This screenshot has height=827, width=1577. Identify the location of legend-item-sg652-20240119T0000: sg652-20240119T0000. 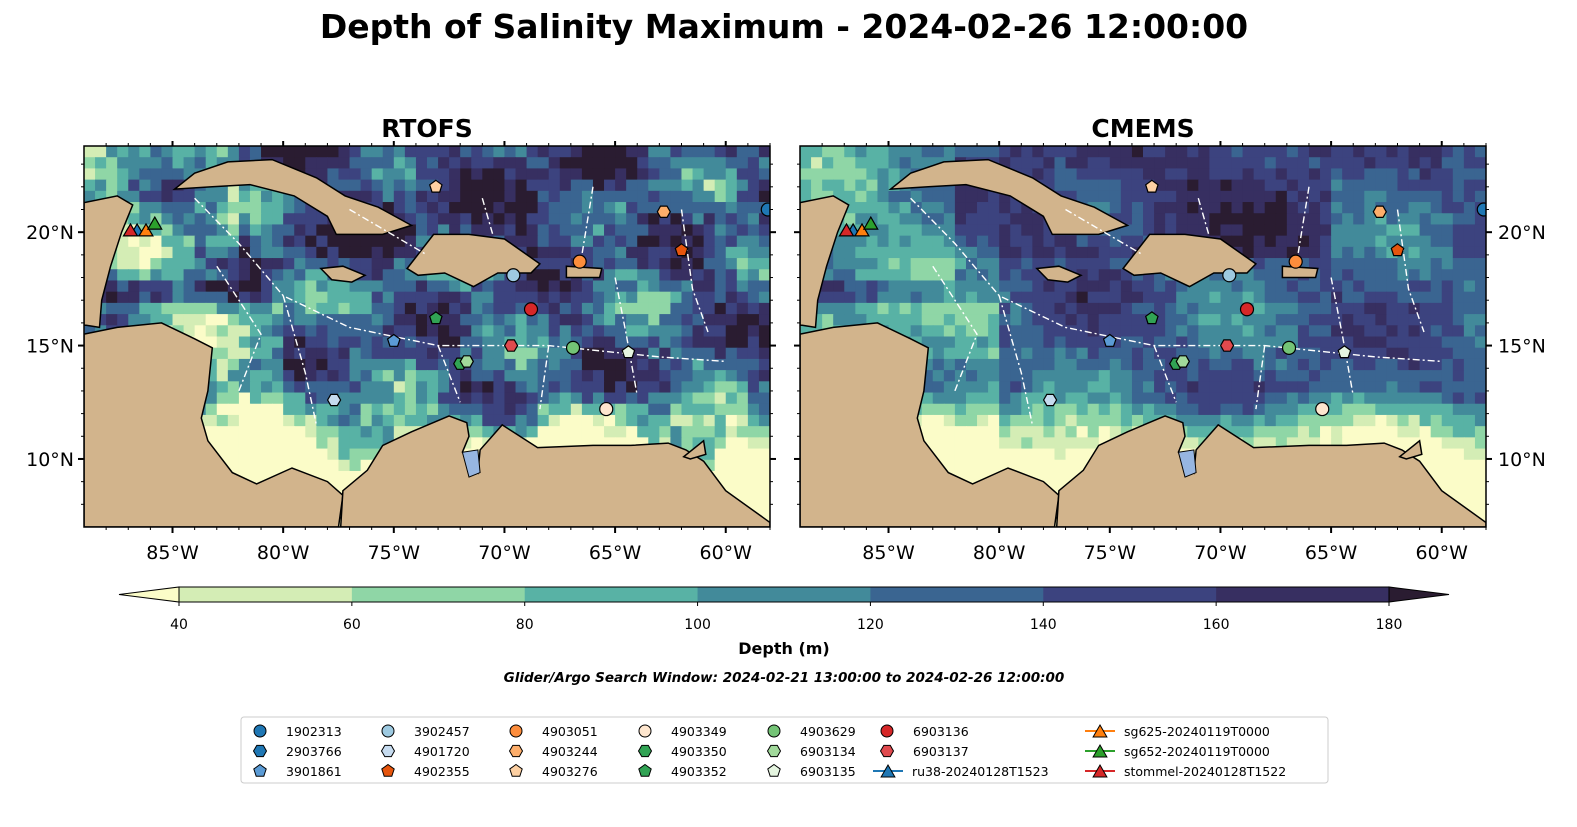
(1177, 751).